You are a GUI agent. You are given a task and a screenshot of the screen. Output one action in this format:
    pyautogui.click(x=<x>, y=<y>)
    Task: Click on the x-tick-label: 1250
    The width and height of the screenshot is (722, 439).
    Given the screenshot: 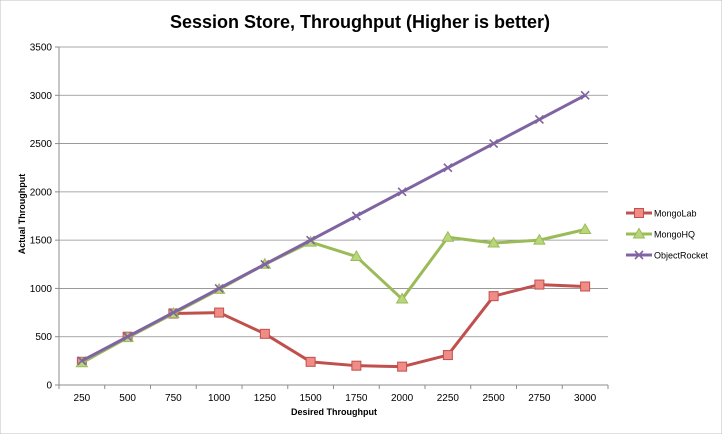 What is the action you would take?
    pyautogui.click(x=265, y=398)
    